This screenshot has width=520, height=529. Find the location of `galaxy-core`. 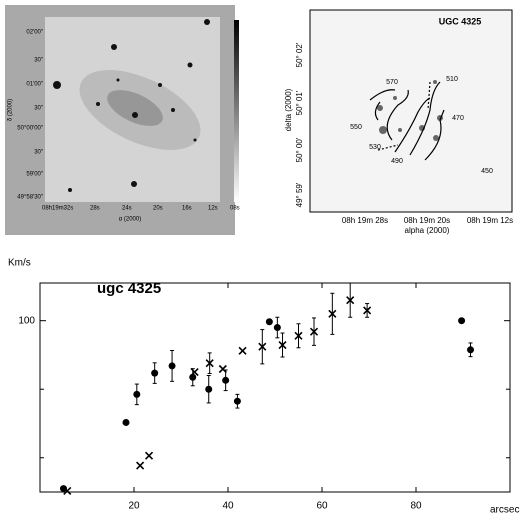

galaxy-core is located at coordinates (135, 108).